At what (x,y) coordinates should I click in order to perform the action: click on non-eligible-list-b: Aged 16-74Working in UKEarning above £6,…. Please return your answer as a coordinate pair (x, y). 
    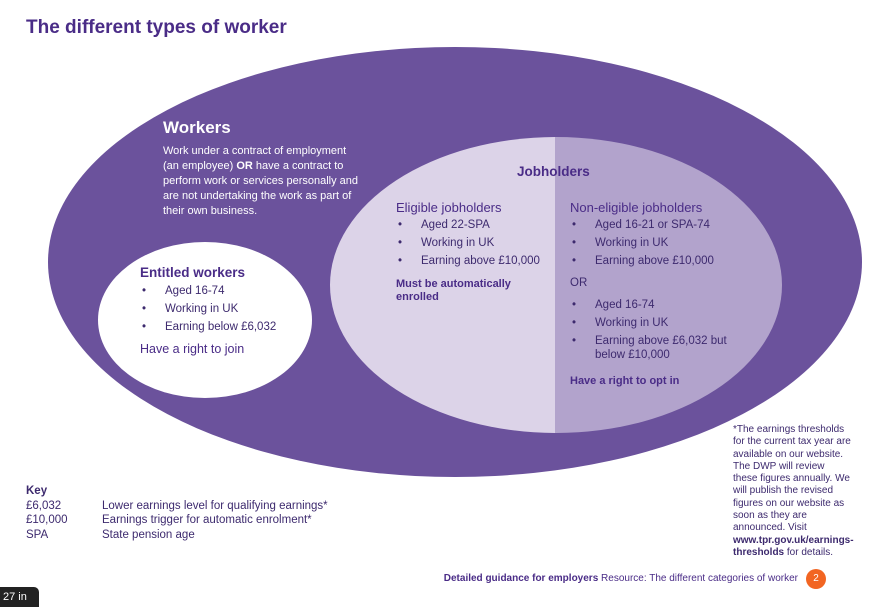
    Looking at the image, I should click on (655, 329).